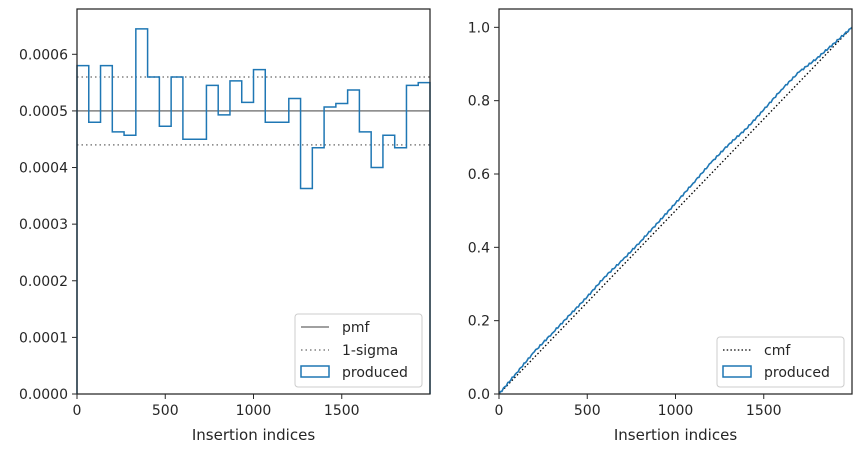  Describe the element at coordinates (479, 102) in the screenshot. I see `right-ytick-label: 0.8` at that location.